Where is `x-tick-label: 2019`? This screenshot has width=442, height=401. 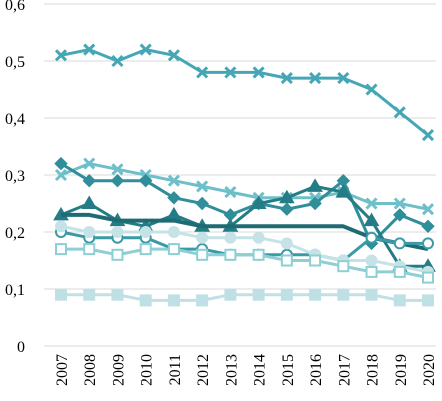
x-tick-label: 2019 is located at coordinates (401, 370).